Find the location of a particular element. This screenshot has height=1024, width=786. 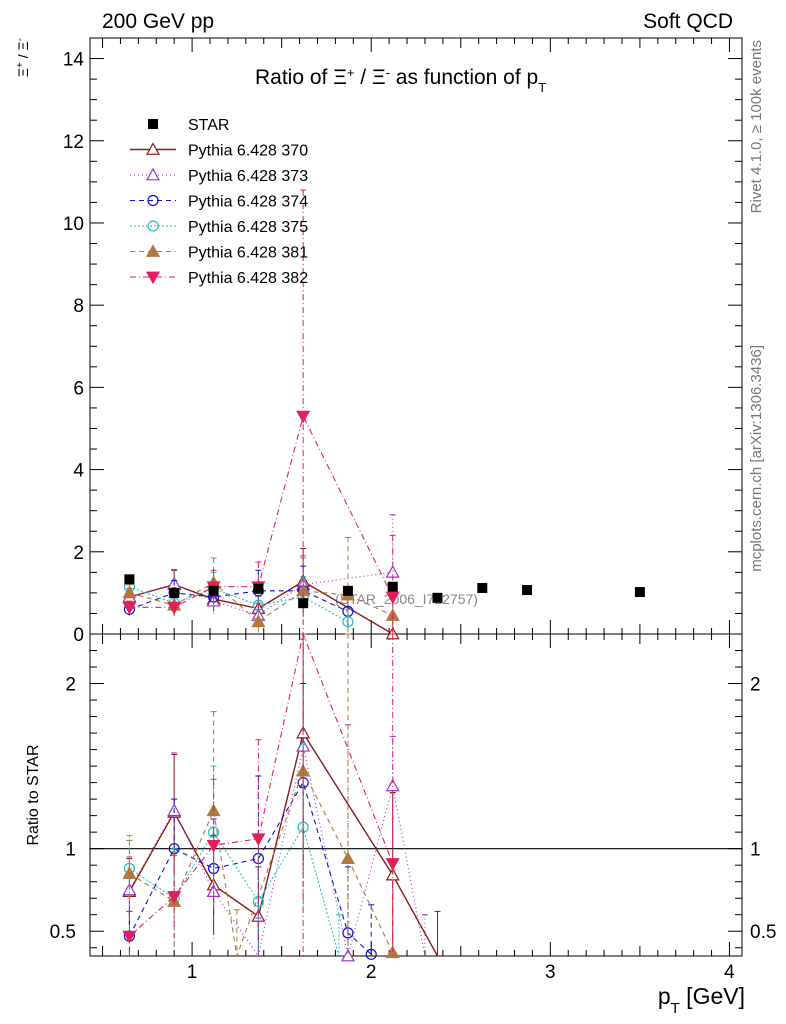

x-tick-label: 2 is located at coordinates (371, 972).